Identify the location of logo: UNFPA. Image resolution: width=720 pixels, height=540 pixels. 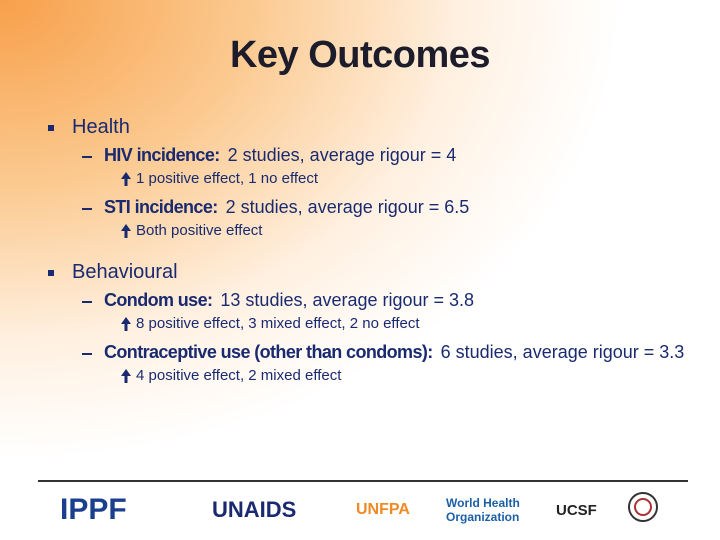
(383, 509).